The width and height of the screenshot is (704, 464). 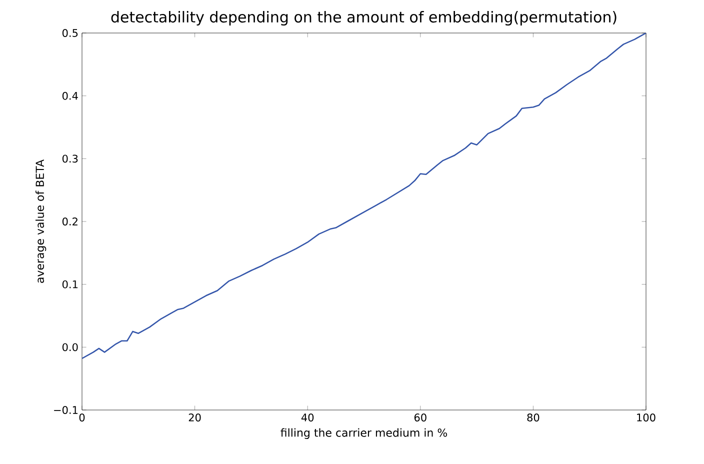 I want to click on x-tick-label: 20, so click(x=194, y=418).